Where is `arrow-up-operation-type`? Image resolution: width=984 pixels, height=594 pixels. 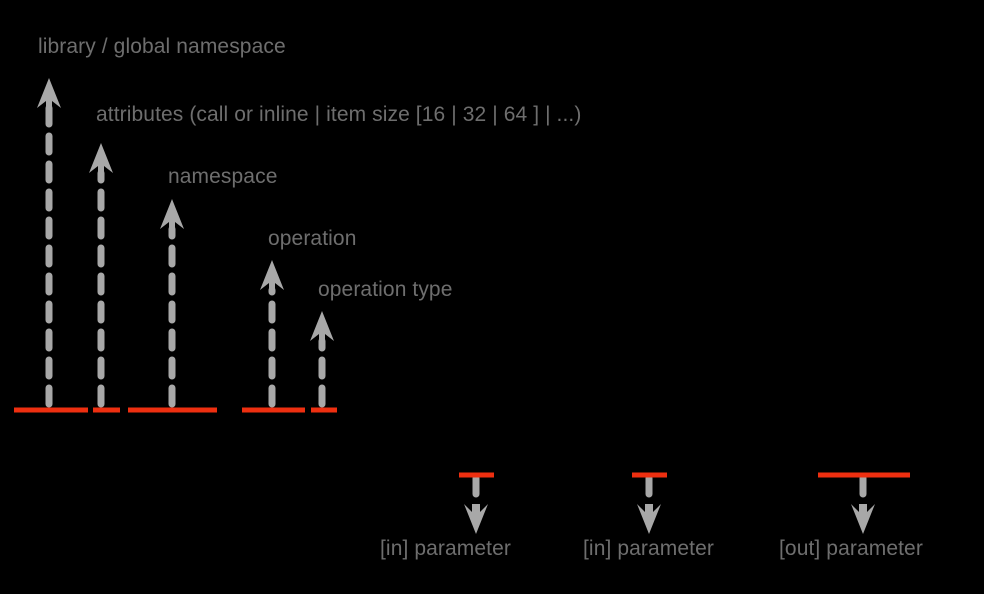 arrow-up-operation-type is located at coordinates (322, 359).